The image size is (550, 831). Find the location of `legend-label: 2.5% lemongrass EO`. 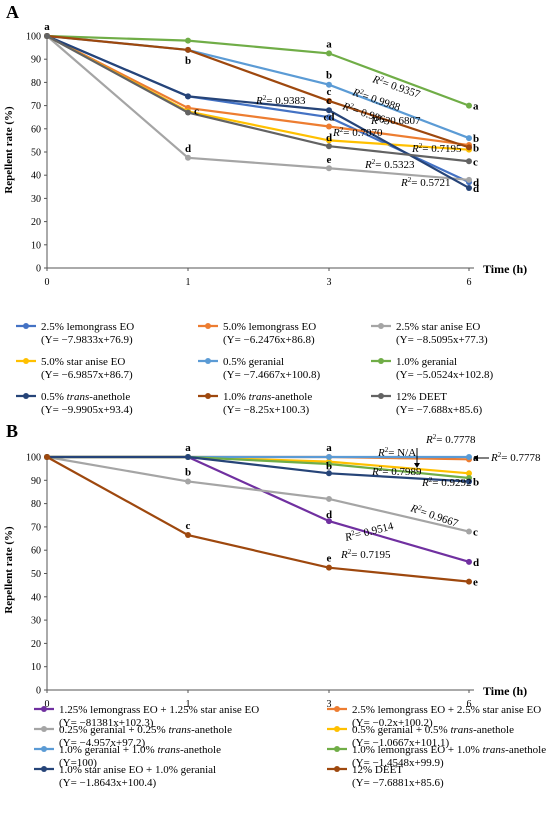

legend-label: 2.5% lemongrass EO is located at coordinates (87, 327).